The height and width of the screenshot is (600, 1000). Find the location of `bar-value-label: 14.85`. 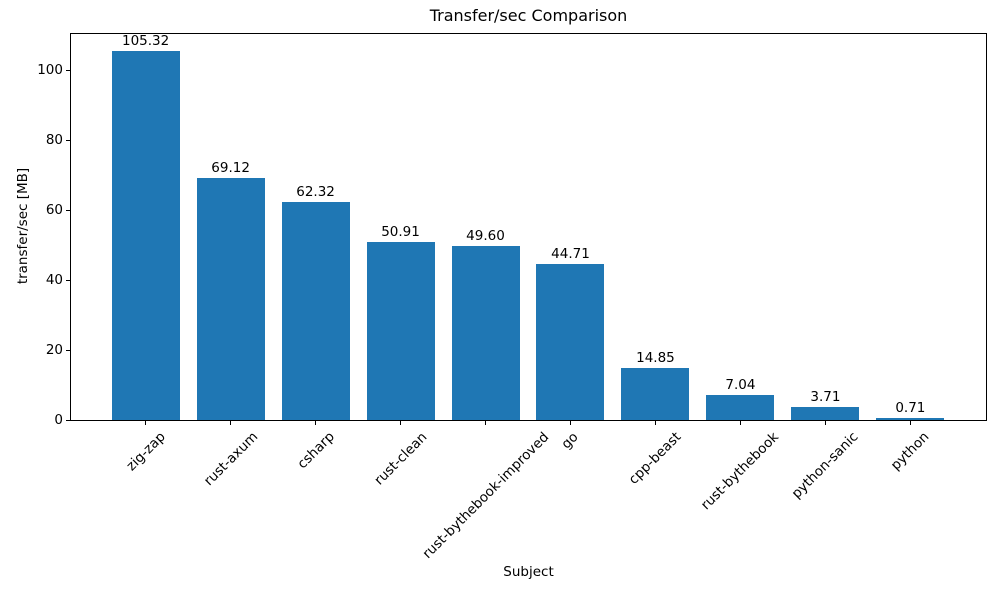

bar-value-label: 14.85 is located at coordinates (655, 358).